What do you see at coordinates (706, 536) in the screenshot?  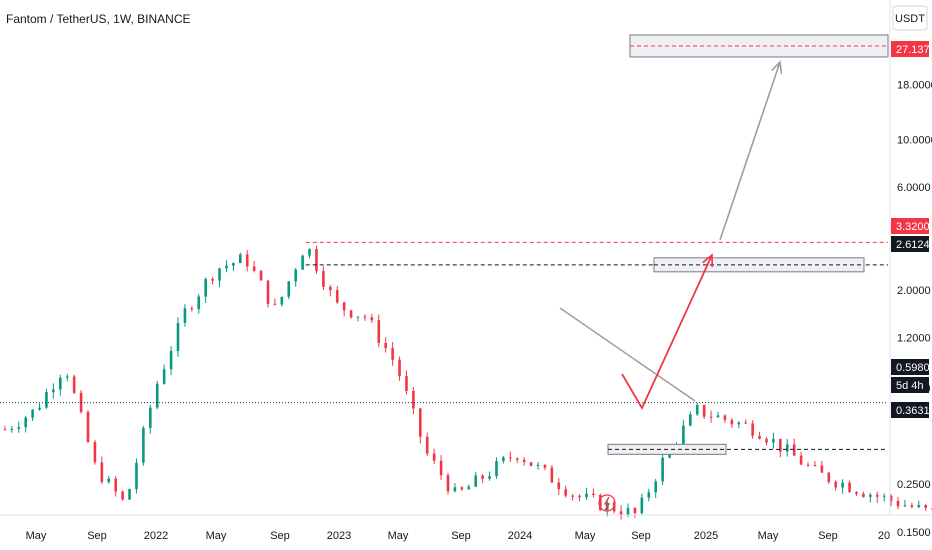 I see `time-tick-label: 2025` at bounding box center [706, 536].